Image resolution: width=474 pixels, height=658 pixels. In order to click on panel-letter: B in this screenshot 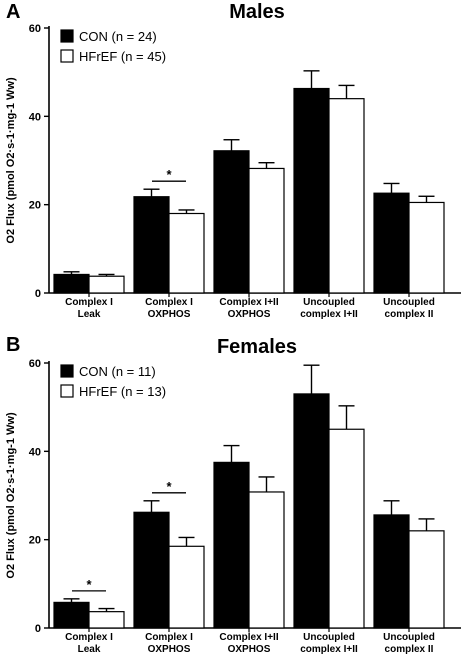, I will do `click(13, 345)`.